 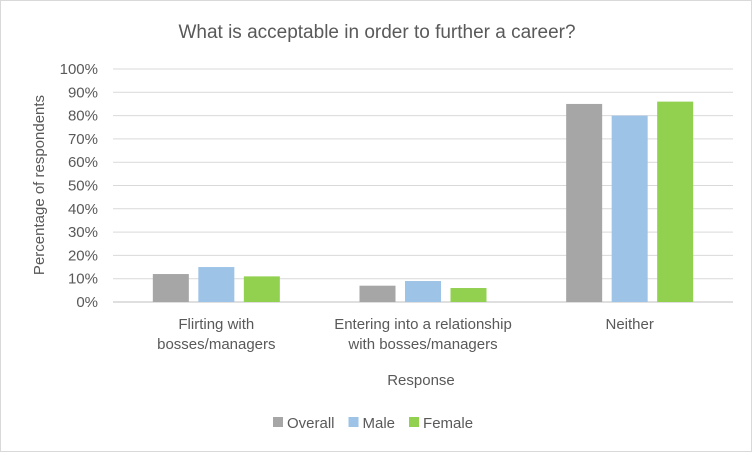 What do you see at coordinates (448, 423) in the screenshot?
I see `legend-label-female: Female` at bounding box center [448, 423].